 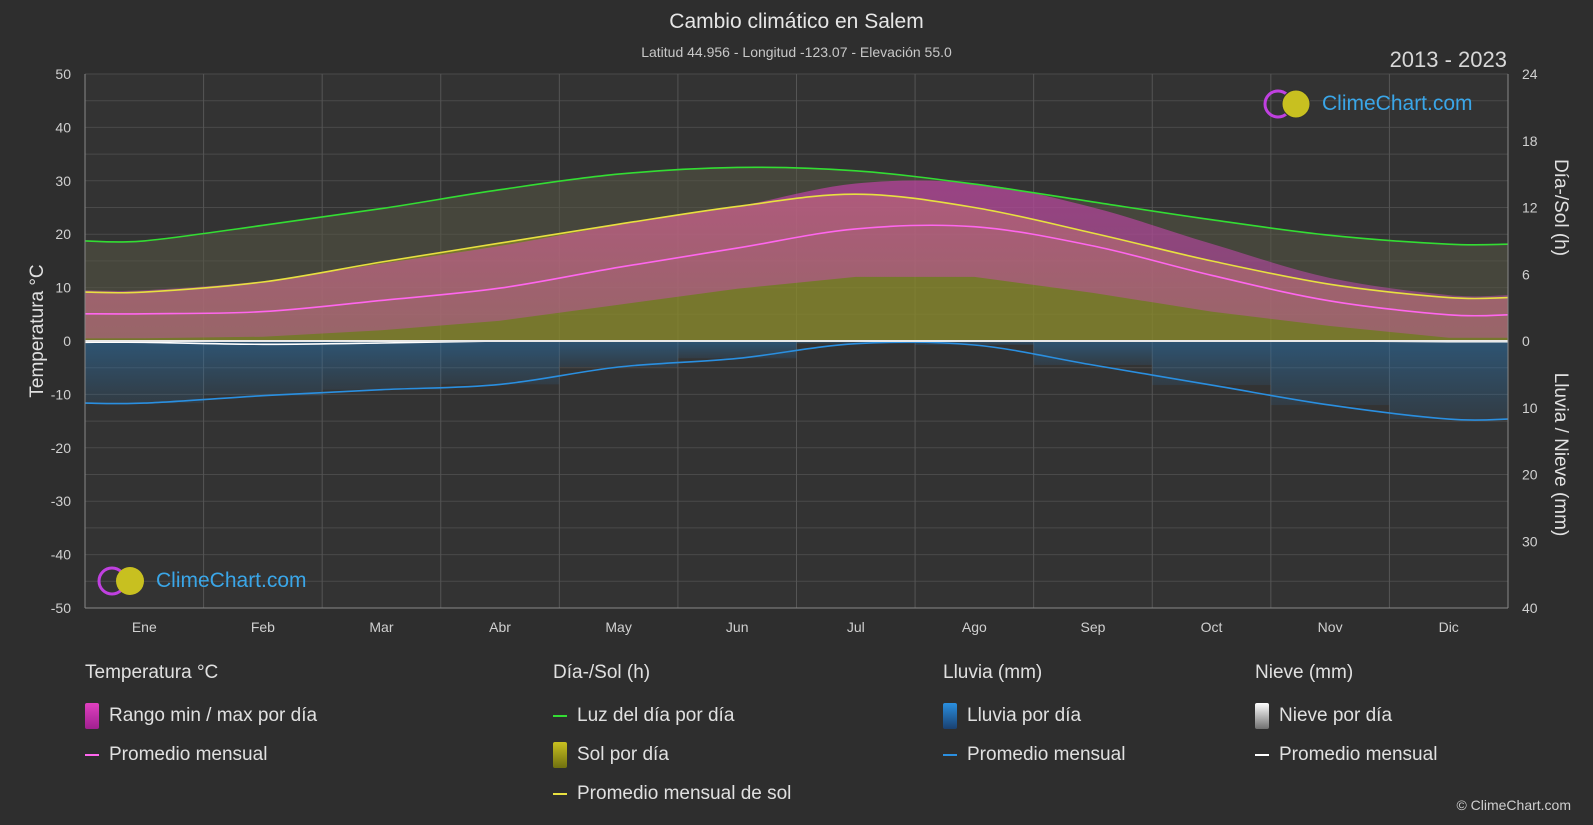 I want to click on snow-swatch, so click(x=1262, y=715).